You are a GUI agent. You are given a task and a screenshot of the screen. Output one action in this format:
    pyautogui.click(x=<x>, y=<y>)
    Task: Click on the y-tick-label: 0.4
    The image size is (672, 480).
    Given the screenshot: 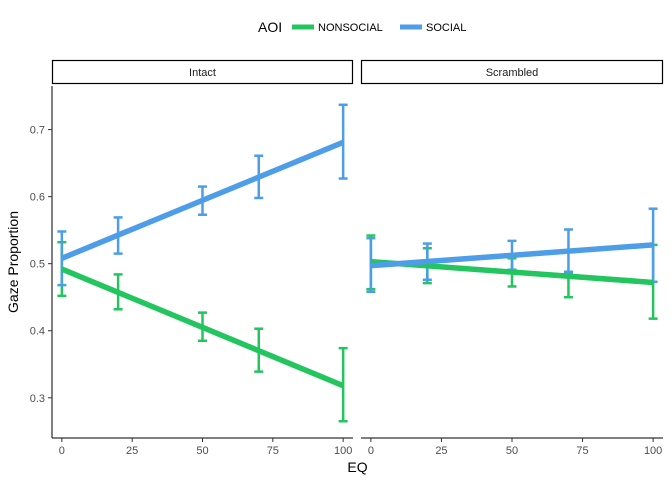 What is the action you would take?
    pyautogui.click(x=37, y=332)
    